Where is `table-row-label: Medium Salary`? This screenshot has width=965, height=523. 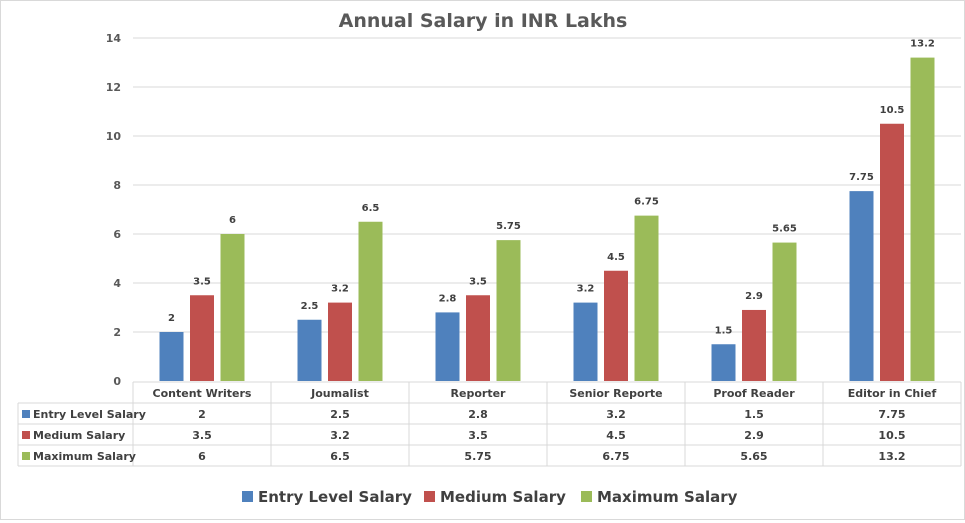
table-row-label: Medium Salary is located at coordinates (79, 435).